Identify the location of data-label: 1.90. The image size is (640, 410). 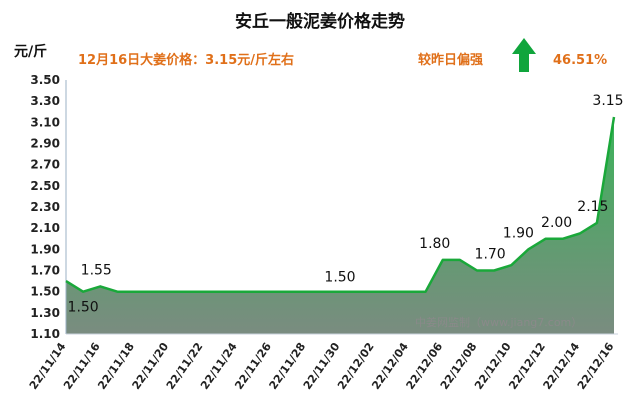
(518, 233).